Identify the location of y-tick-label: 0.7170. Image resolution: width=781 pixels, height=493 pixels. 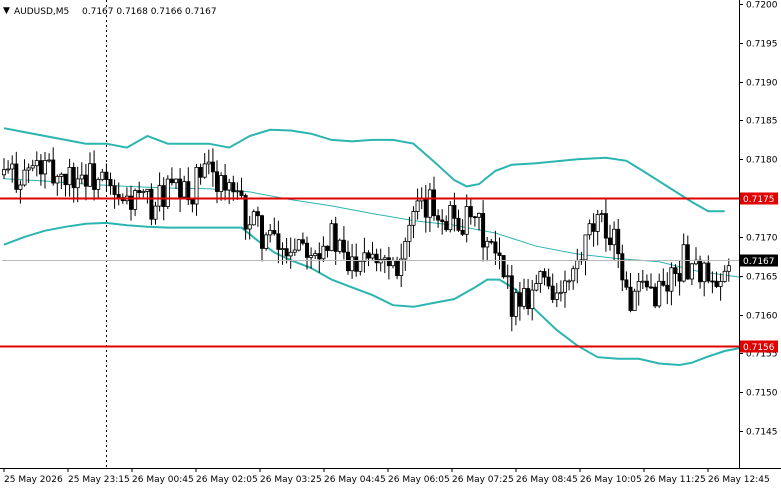
(762, 239).